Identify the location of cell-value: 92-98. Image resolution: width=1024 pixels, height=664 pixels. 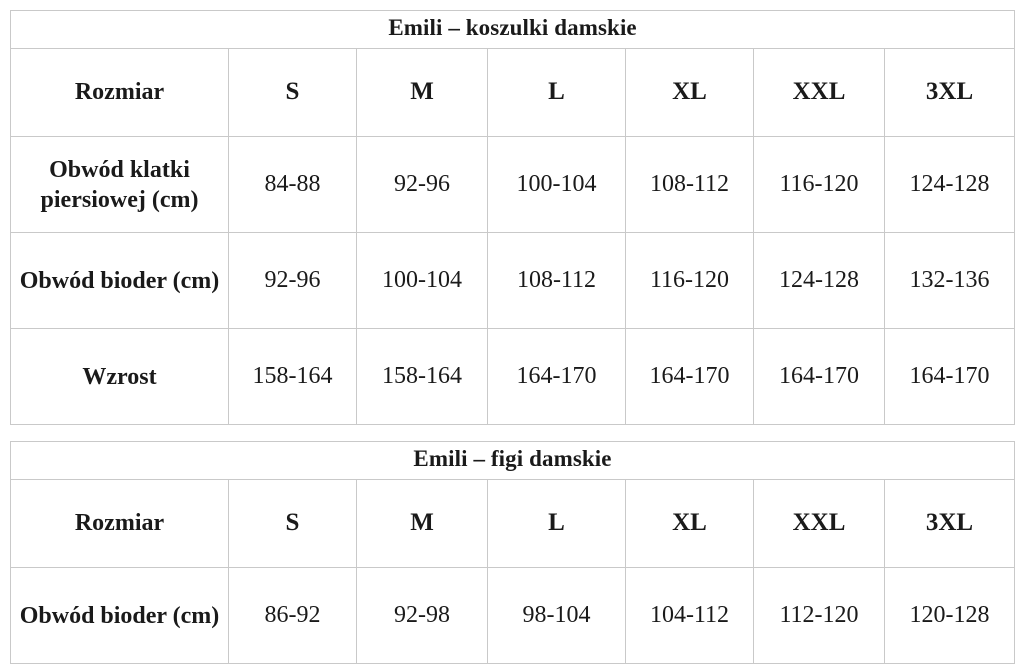
(422, 615).